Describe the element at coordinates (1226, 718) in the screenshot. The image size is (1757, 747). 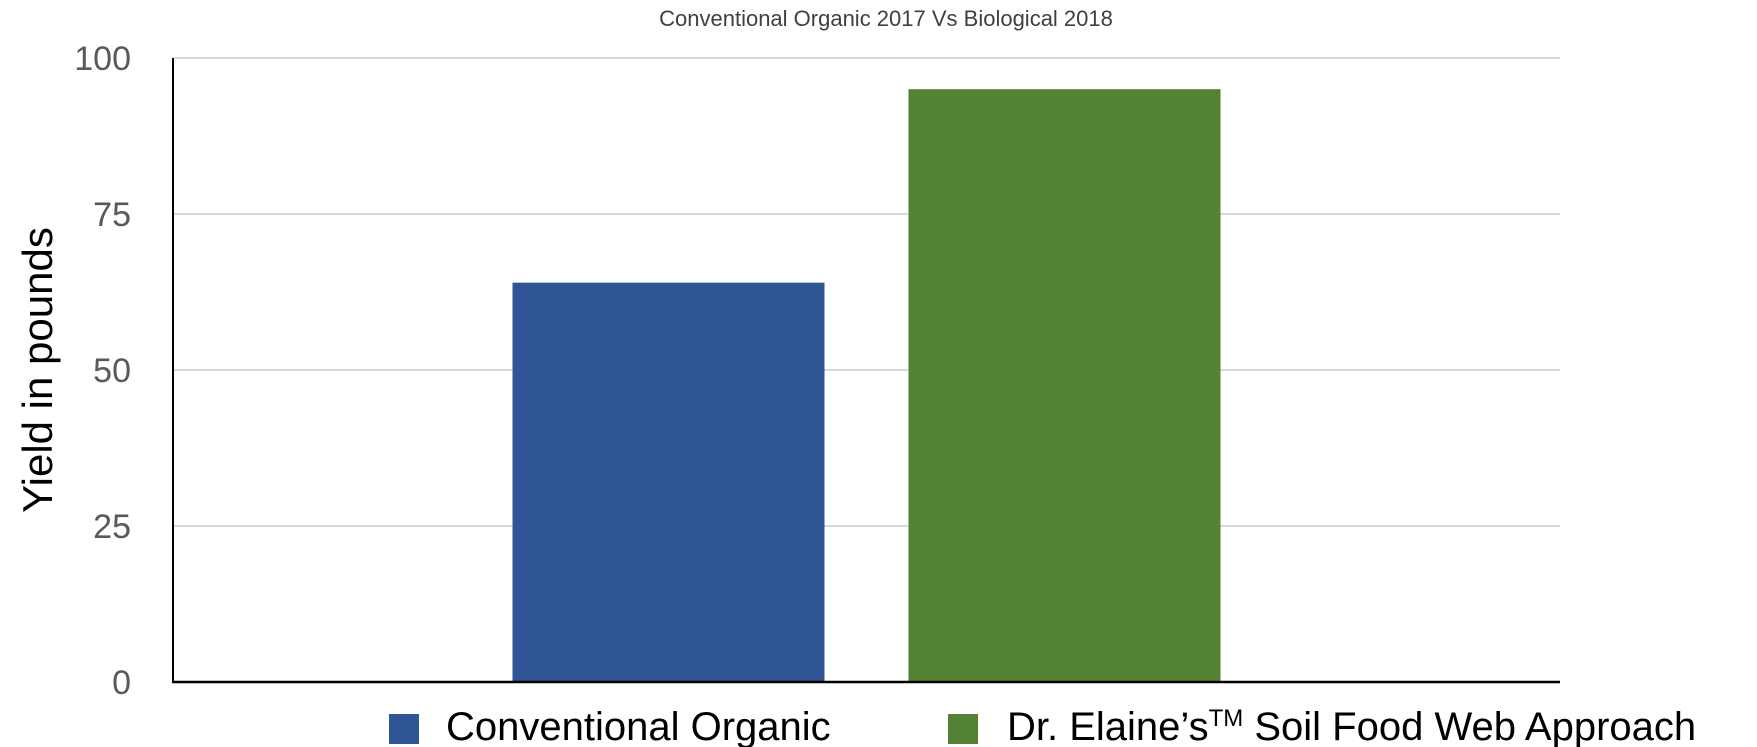
I see `legend-label-superscript: TM` at that location.